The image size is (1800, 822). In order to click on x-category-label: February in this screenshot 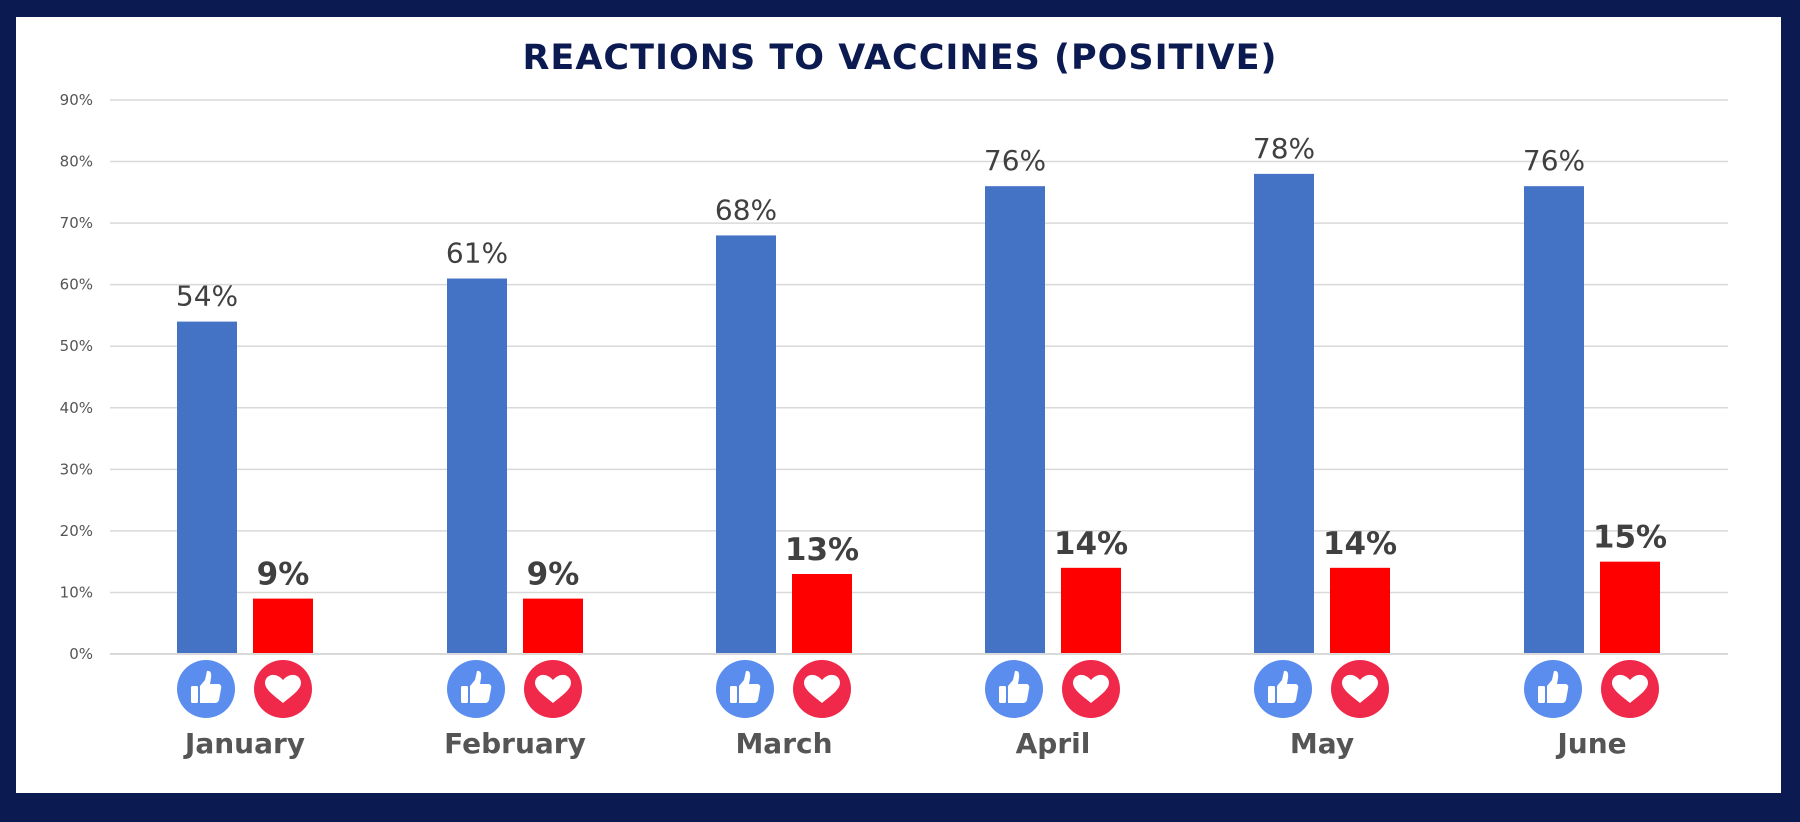, I will do `click(515, 743)`.